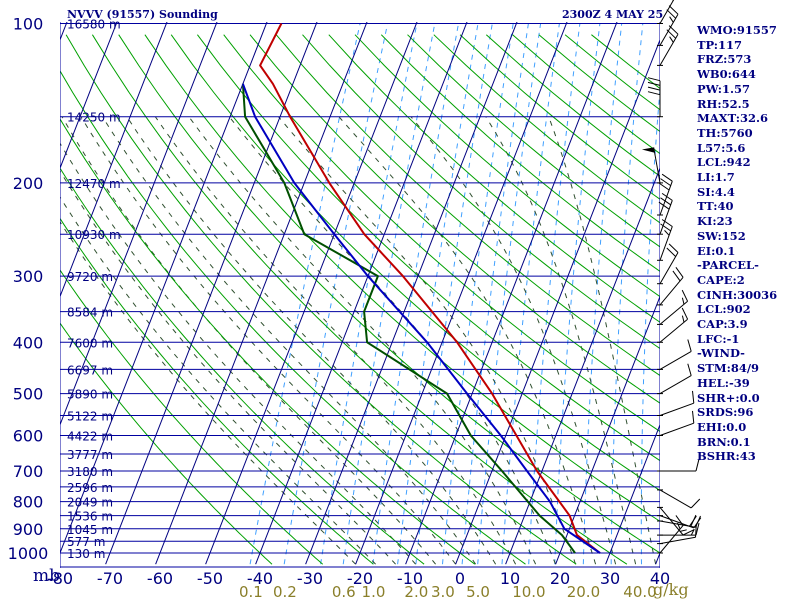 The width and height of the screenshot is (800, 600). I want to click on mixing-ratio-unit-label: g/kg, so click(671, 589).